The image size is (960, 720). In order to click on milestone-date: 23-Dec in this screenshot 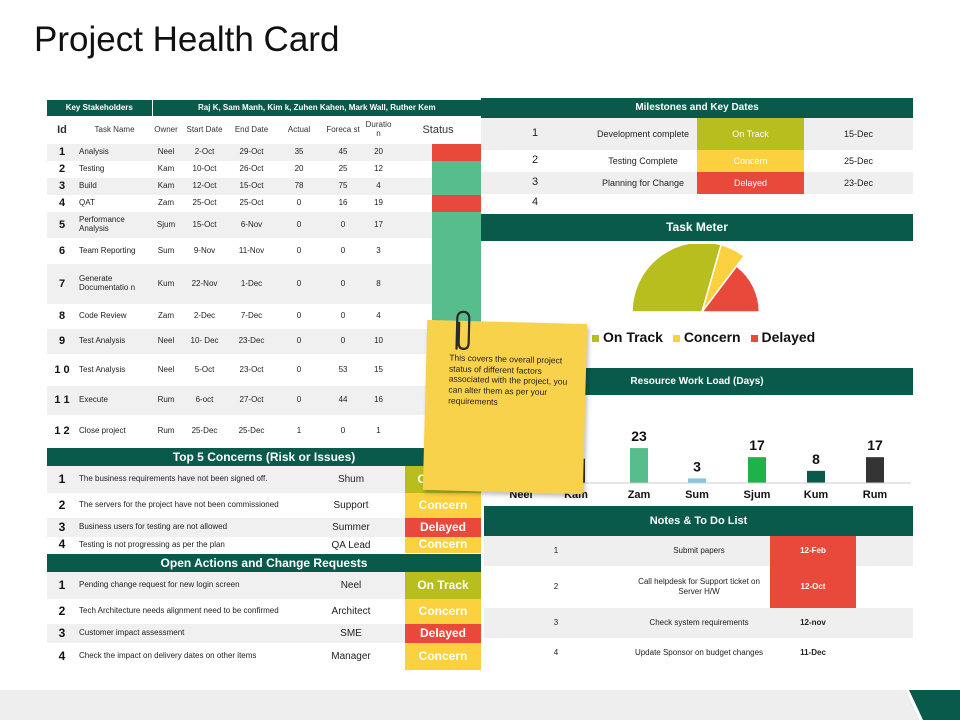, I will do `click(858, 183)`.